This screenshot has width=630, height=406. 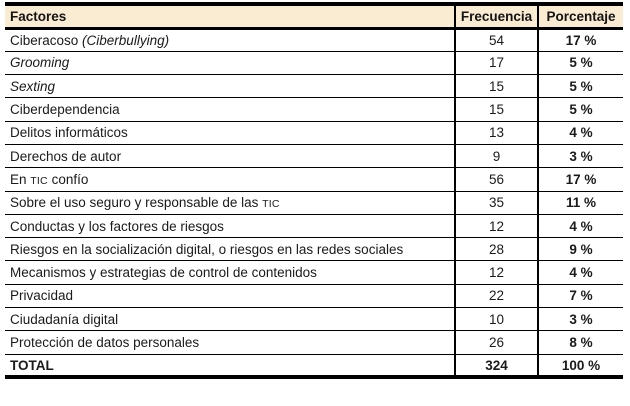 I want to click on total-percent: 100 %, so click(x=580, y=367).